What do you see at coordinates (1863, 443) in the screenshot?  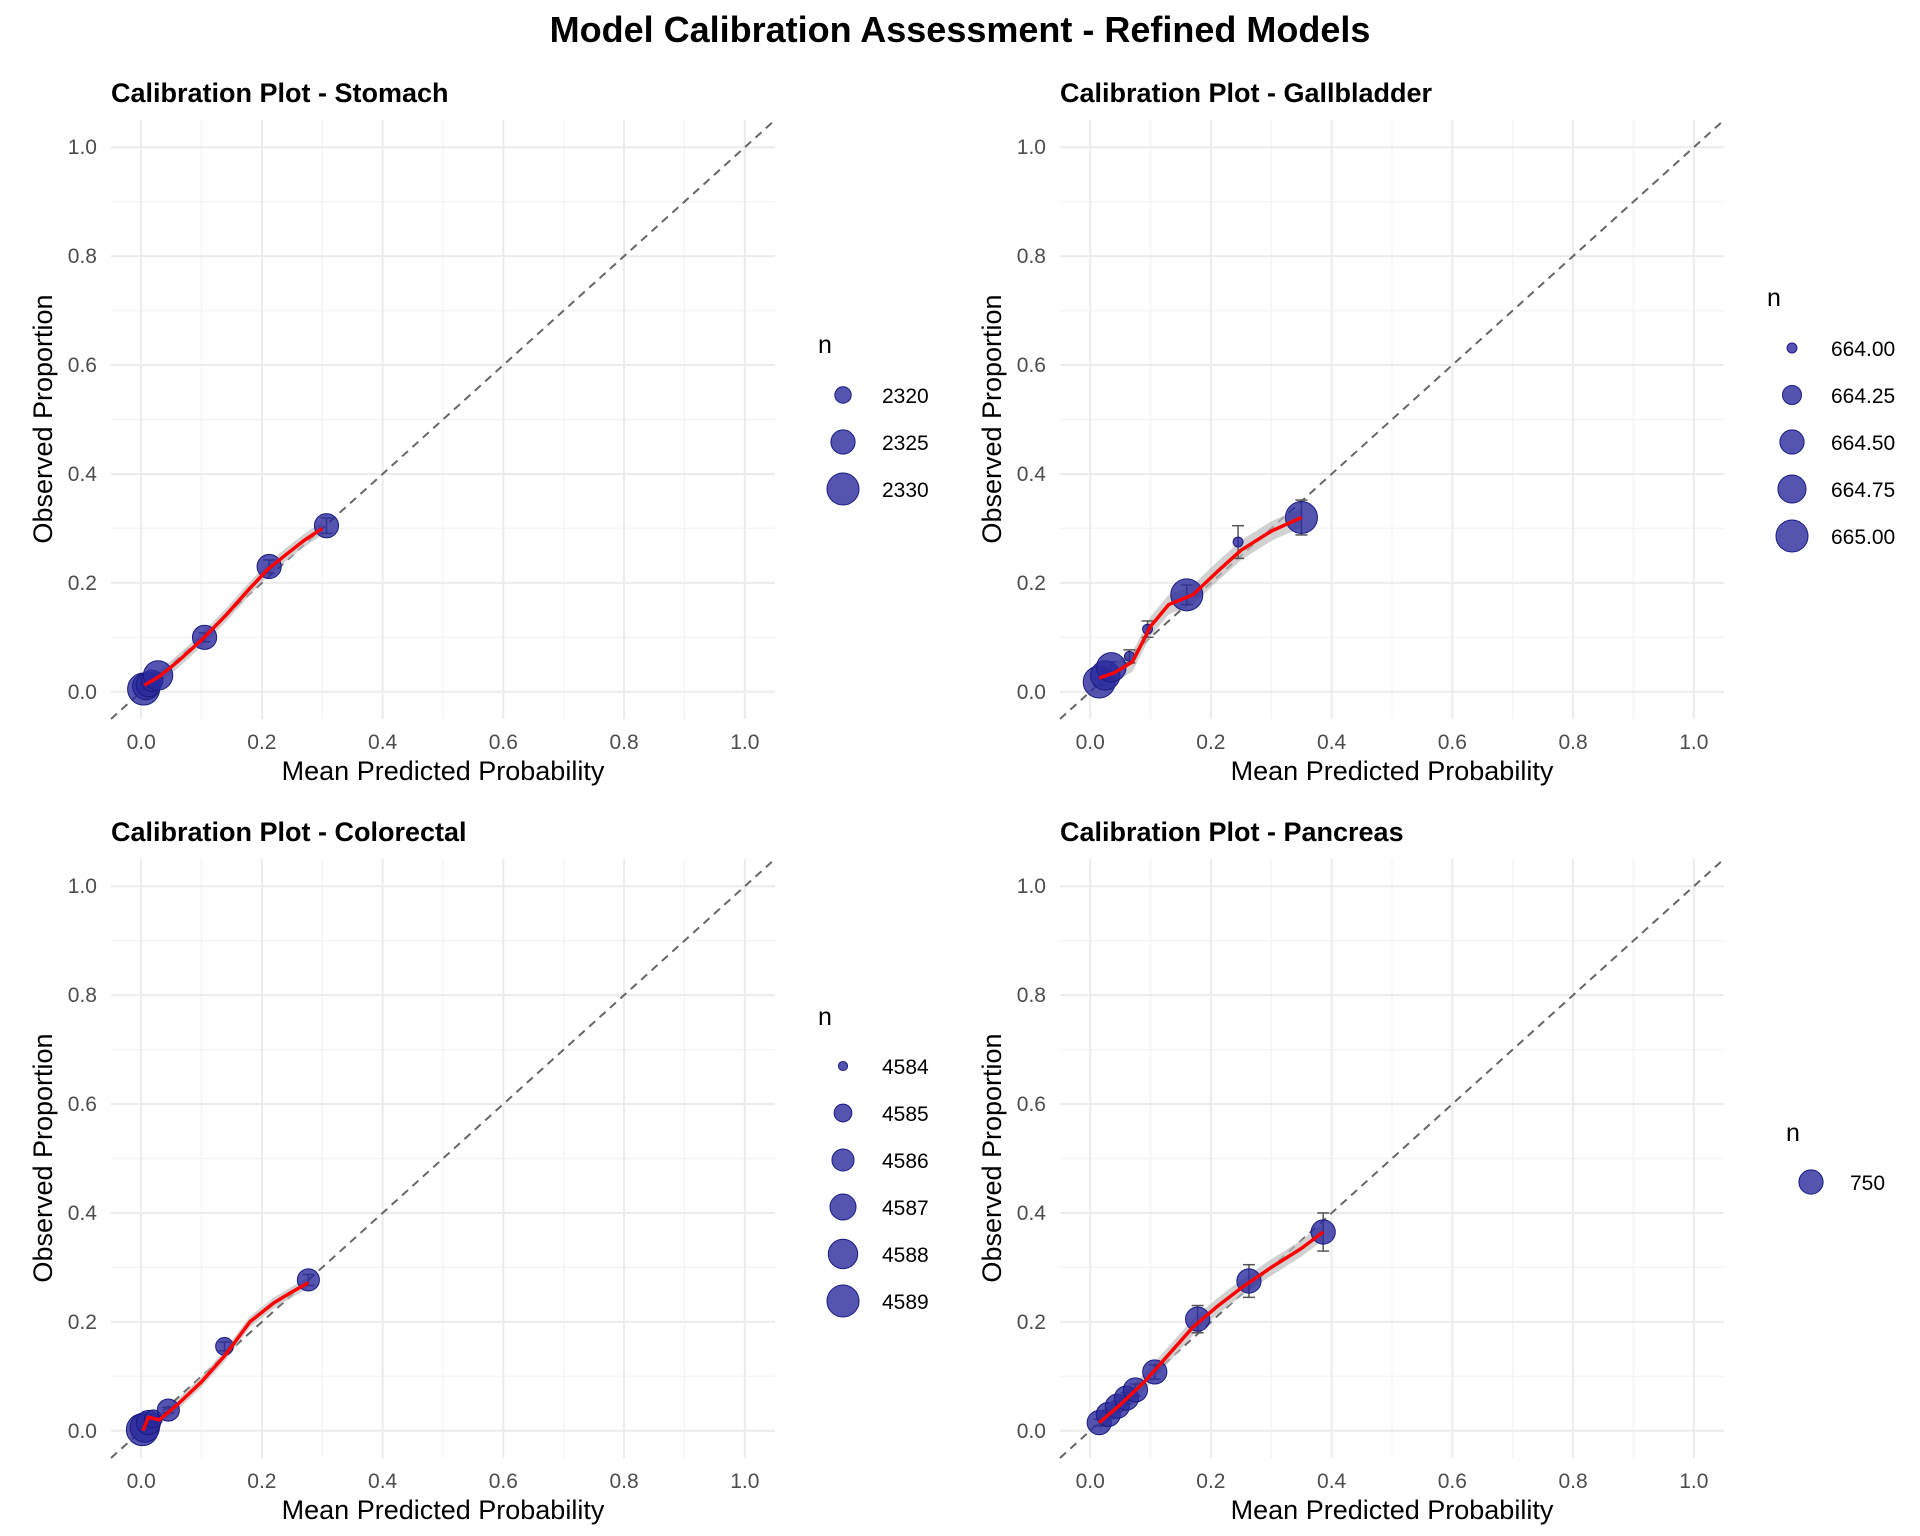 I see `legend-label: 664.50` at bounding box center [1863, 443].